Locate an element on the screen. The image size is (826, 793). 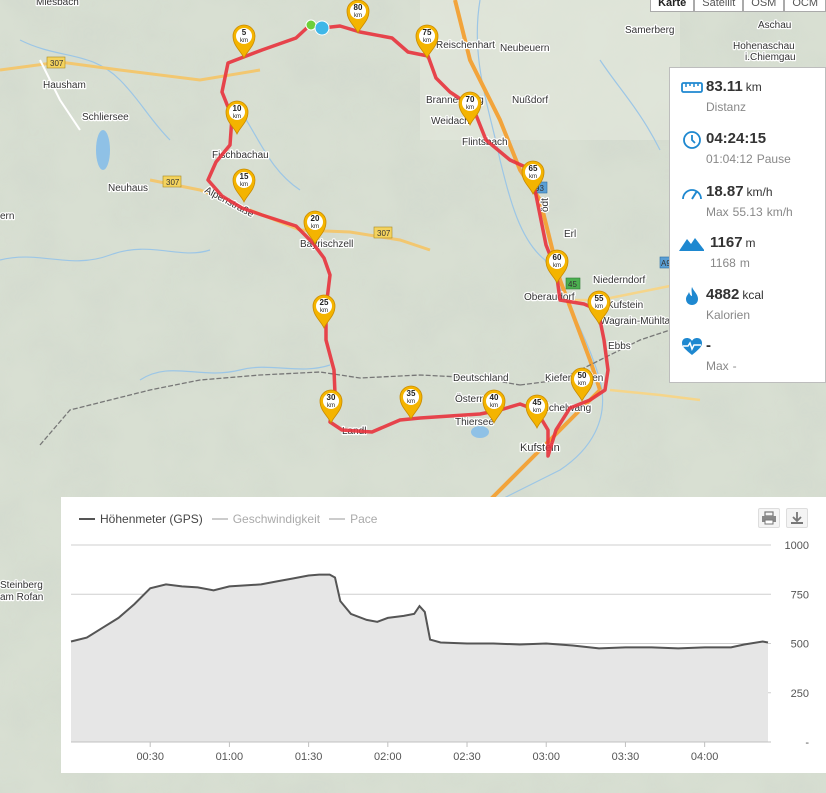
distance-label: Distanz is located at coordinates (726, 107).